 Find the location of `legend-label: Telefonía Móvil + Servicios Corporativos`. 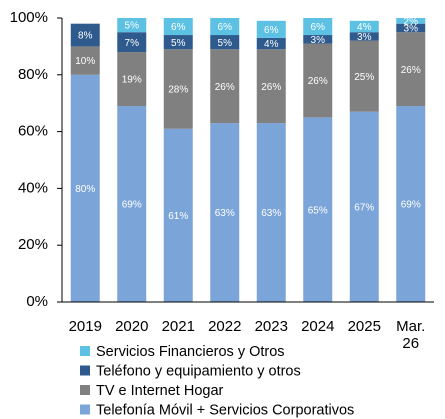

legend-label: Telefonía Móvil + Servicios Corporativos is located at coordinates (225, 410).